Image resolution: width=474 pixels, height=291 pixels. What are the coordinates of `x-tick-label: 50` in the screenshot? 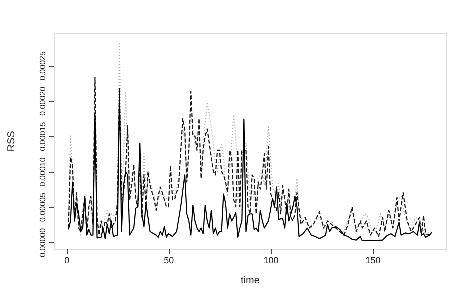 It's located at (169, 261).